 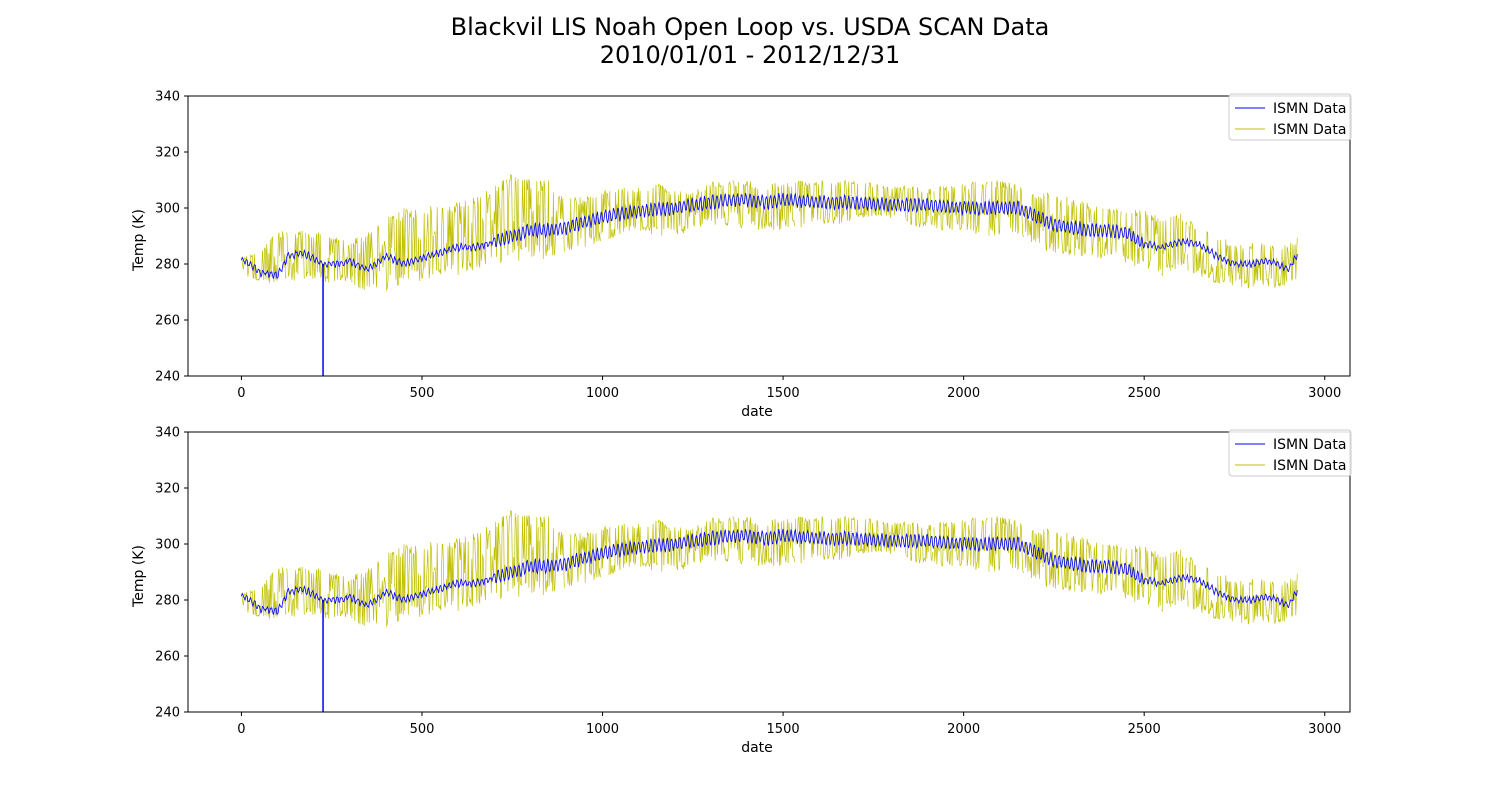 What do you see at coordinates (750, 55) in the screenshot?
I see `chart-title-line-2: 2010/01/01 - 2012/12/31` at bounding box center [750, 55].